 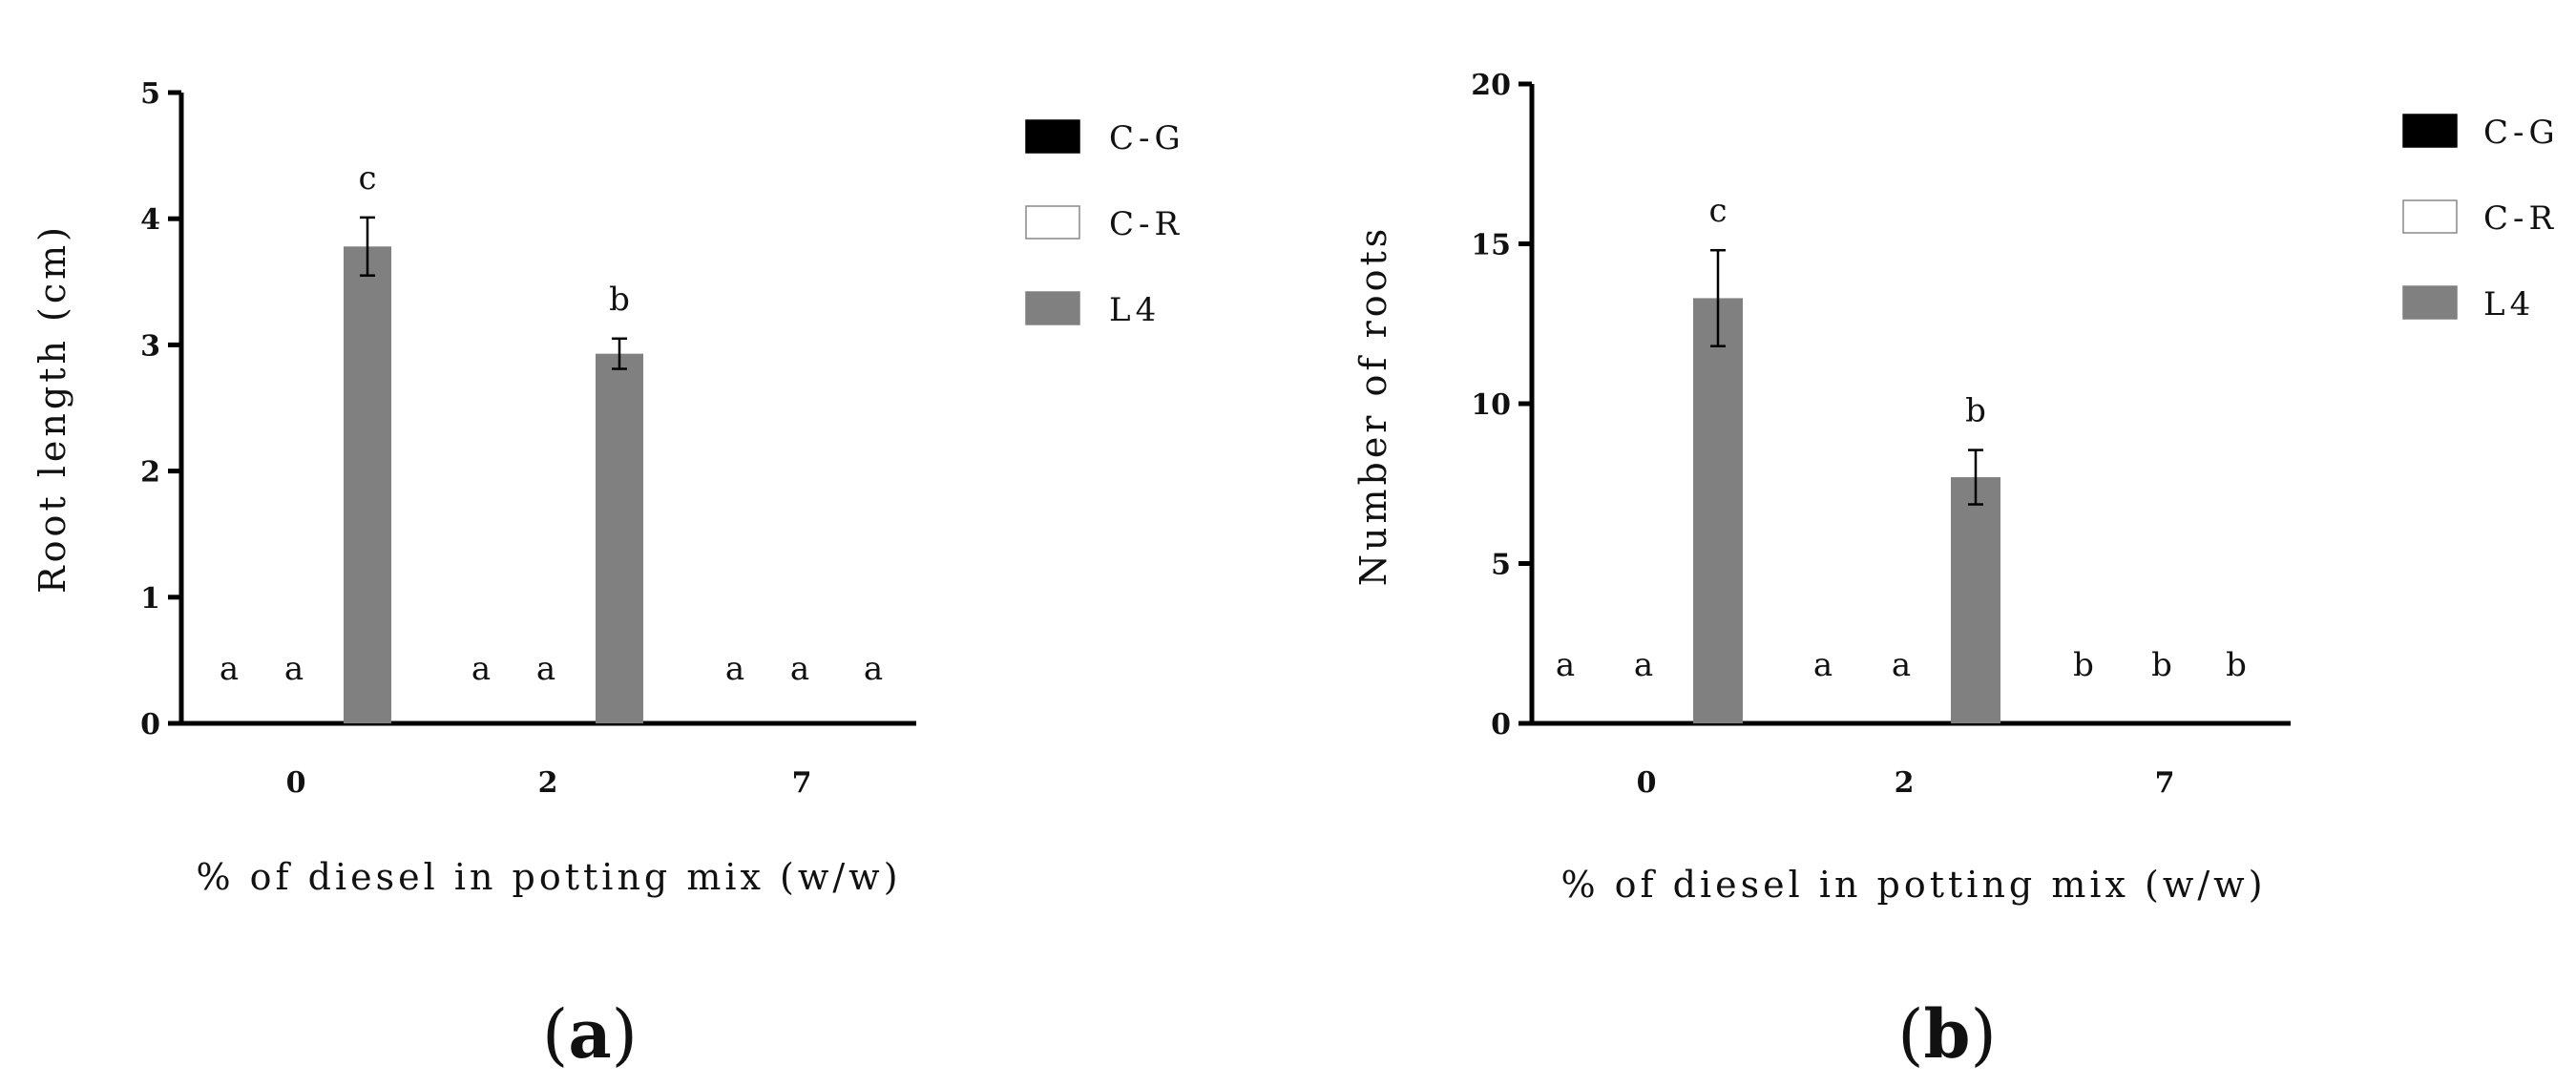 What do you see at coordinates (590, 1034) in the screenshot?
I see `chart-a-panel-label: (a)` at bounding box center [590, 1034].